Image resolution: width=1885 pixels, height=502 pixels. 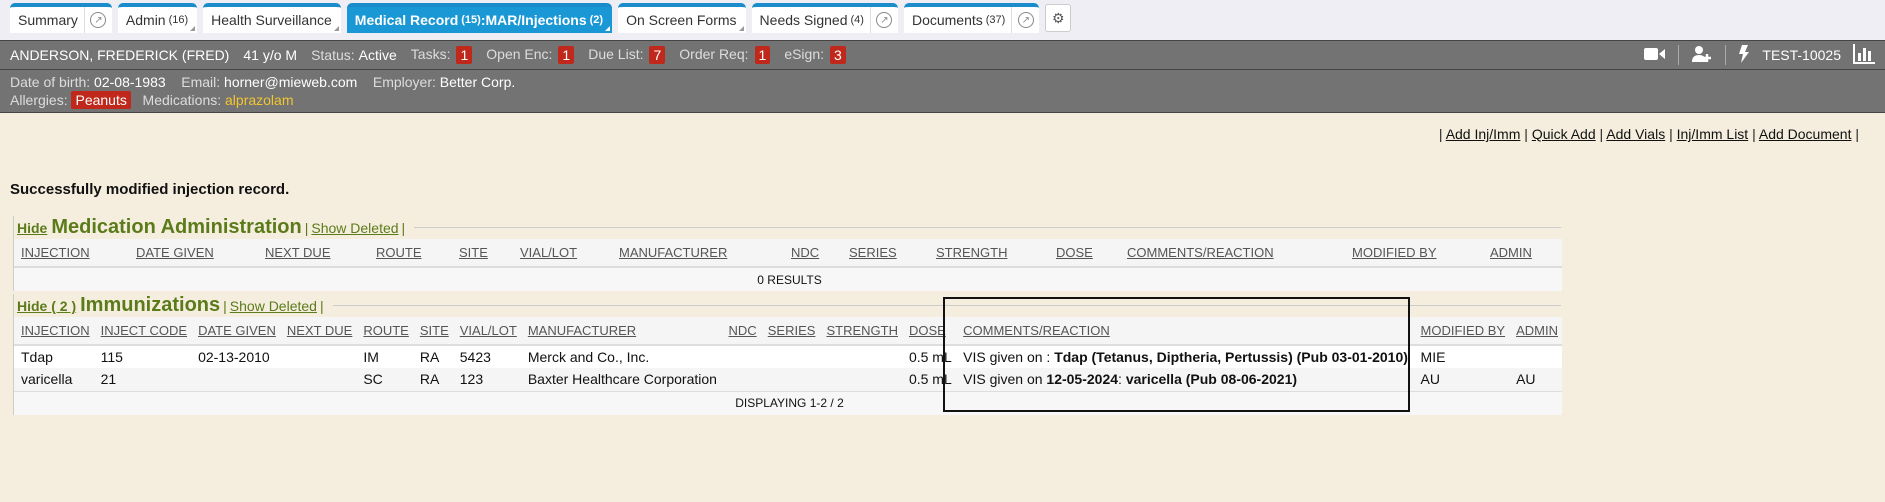 I want to click on tab-needs-signed: Needs Signed (4) ↗, so click(x=824, y=18).